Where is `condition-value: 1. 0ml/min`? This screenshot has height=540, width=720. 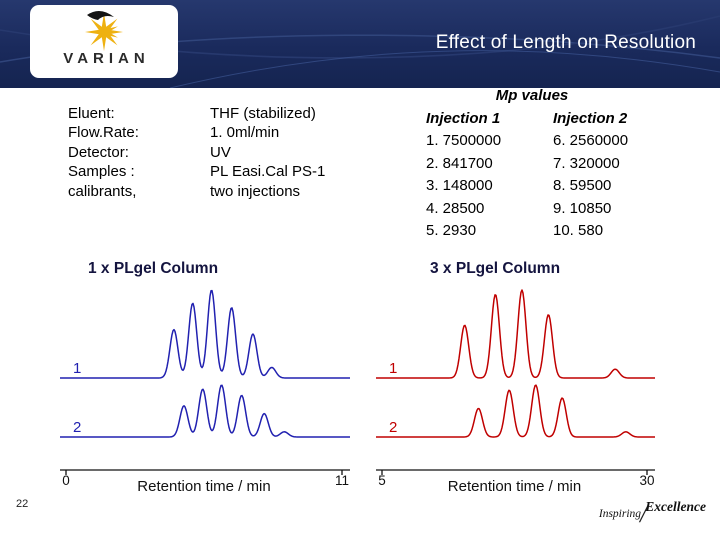
condition-value: 1. 0ml/min is located at coordinates (245, 133).